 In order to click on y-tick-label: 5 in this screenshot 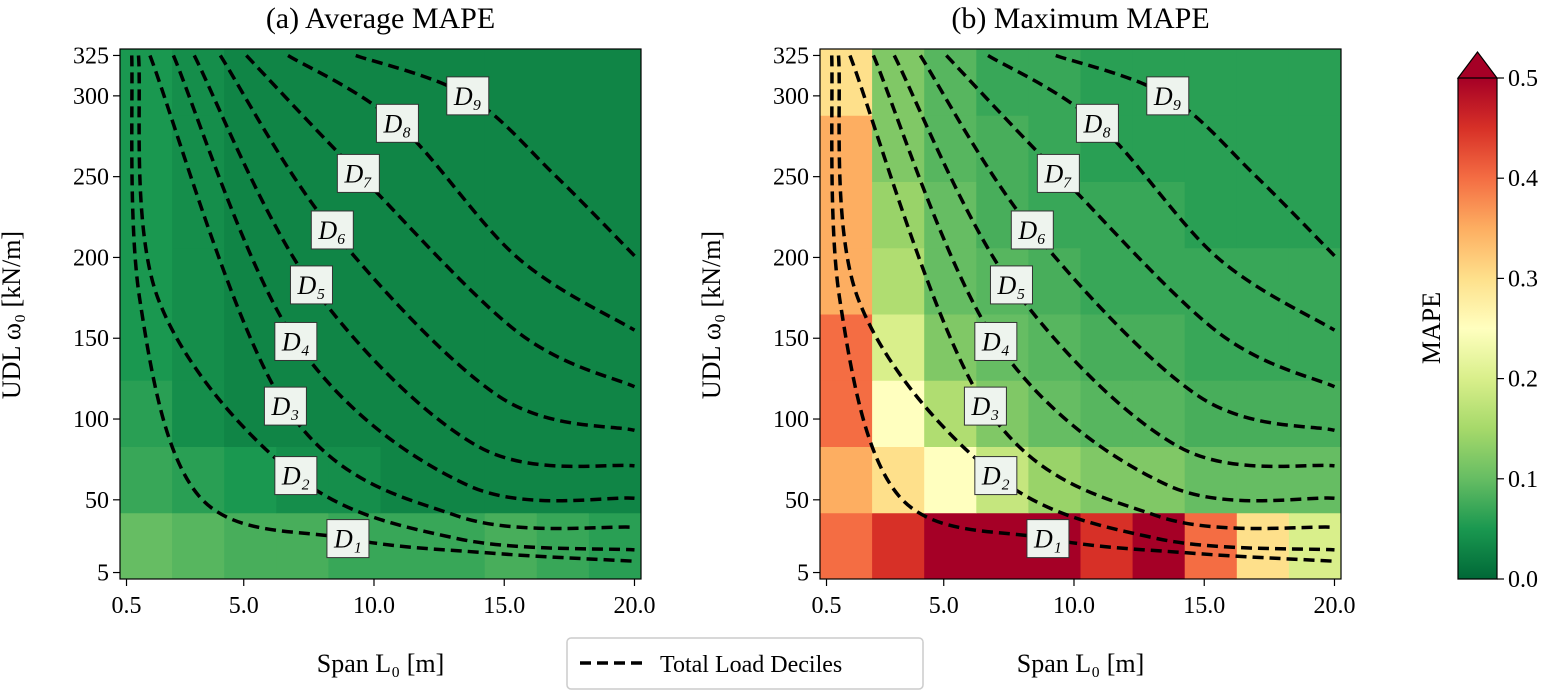, I will do `click(803, 574)`.